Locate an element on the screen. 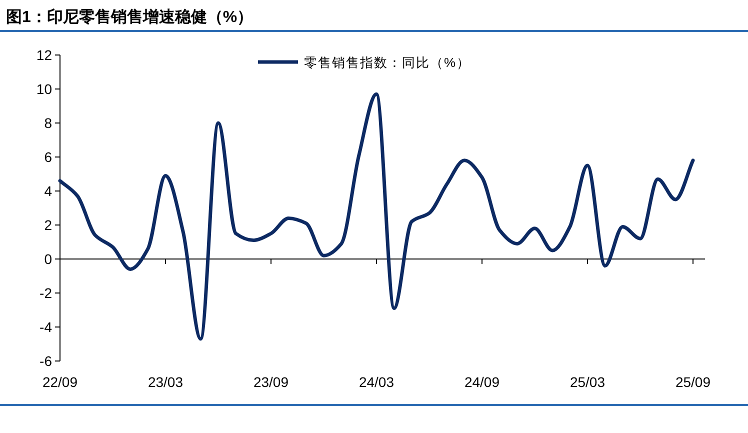  y-tick-label: -2 is located at coordinates (46, 293).